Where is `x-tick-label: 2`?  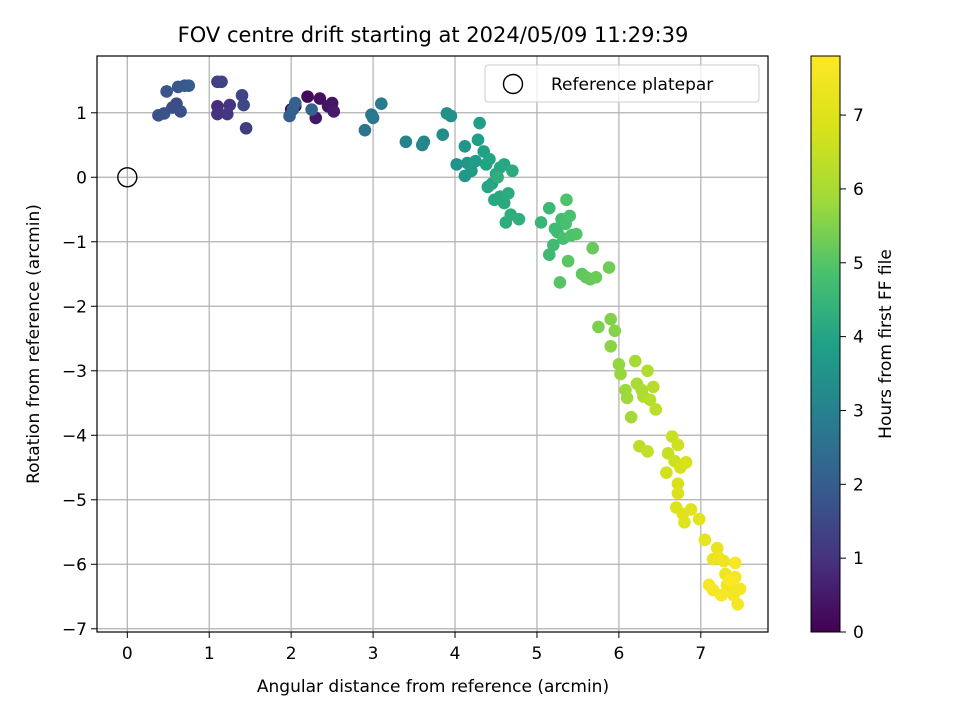
x-tick-label: 2 is located at coordinates (291, 654).